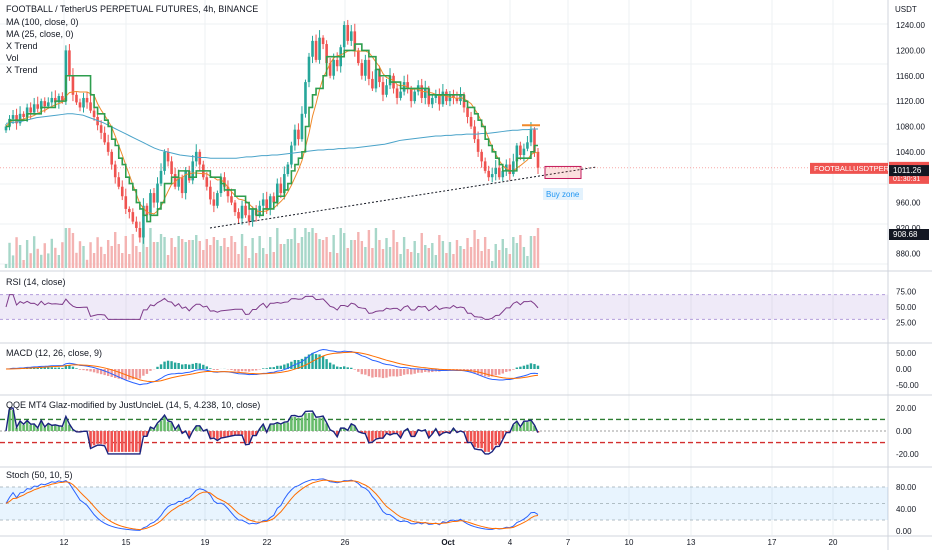 The width and height of the screenshot is (932, 555). What do you see at coordinates (910, 126) in the screenshot?
I see `price-tick: 1080.00` at bounding box center [910, 126].